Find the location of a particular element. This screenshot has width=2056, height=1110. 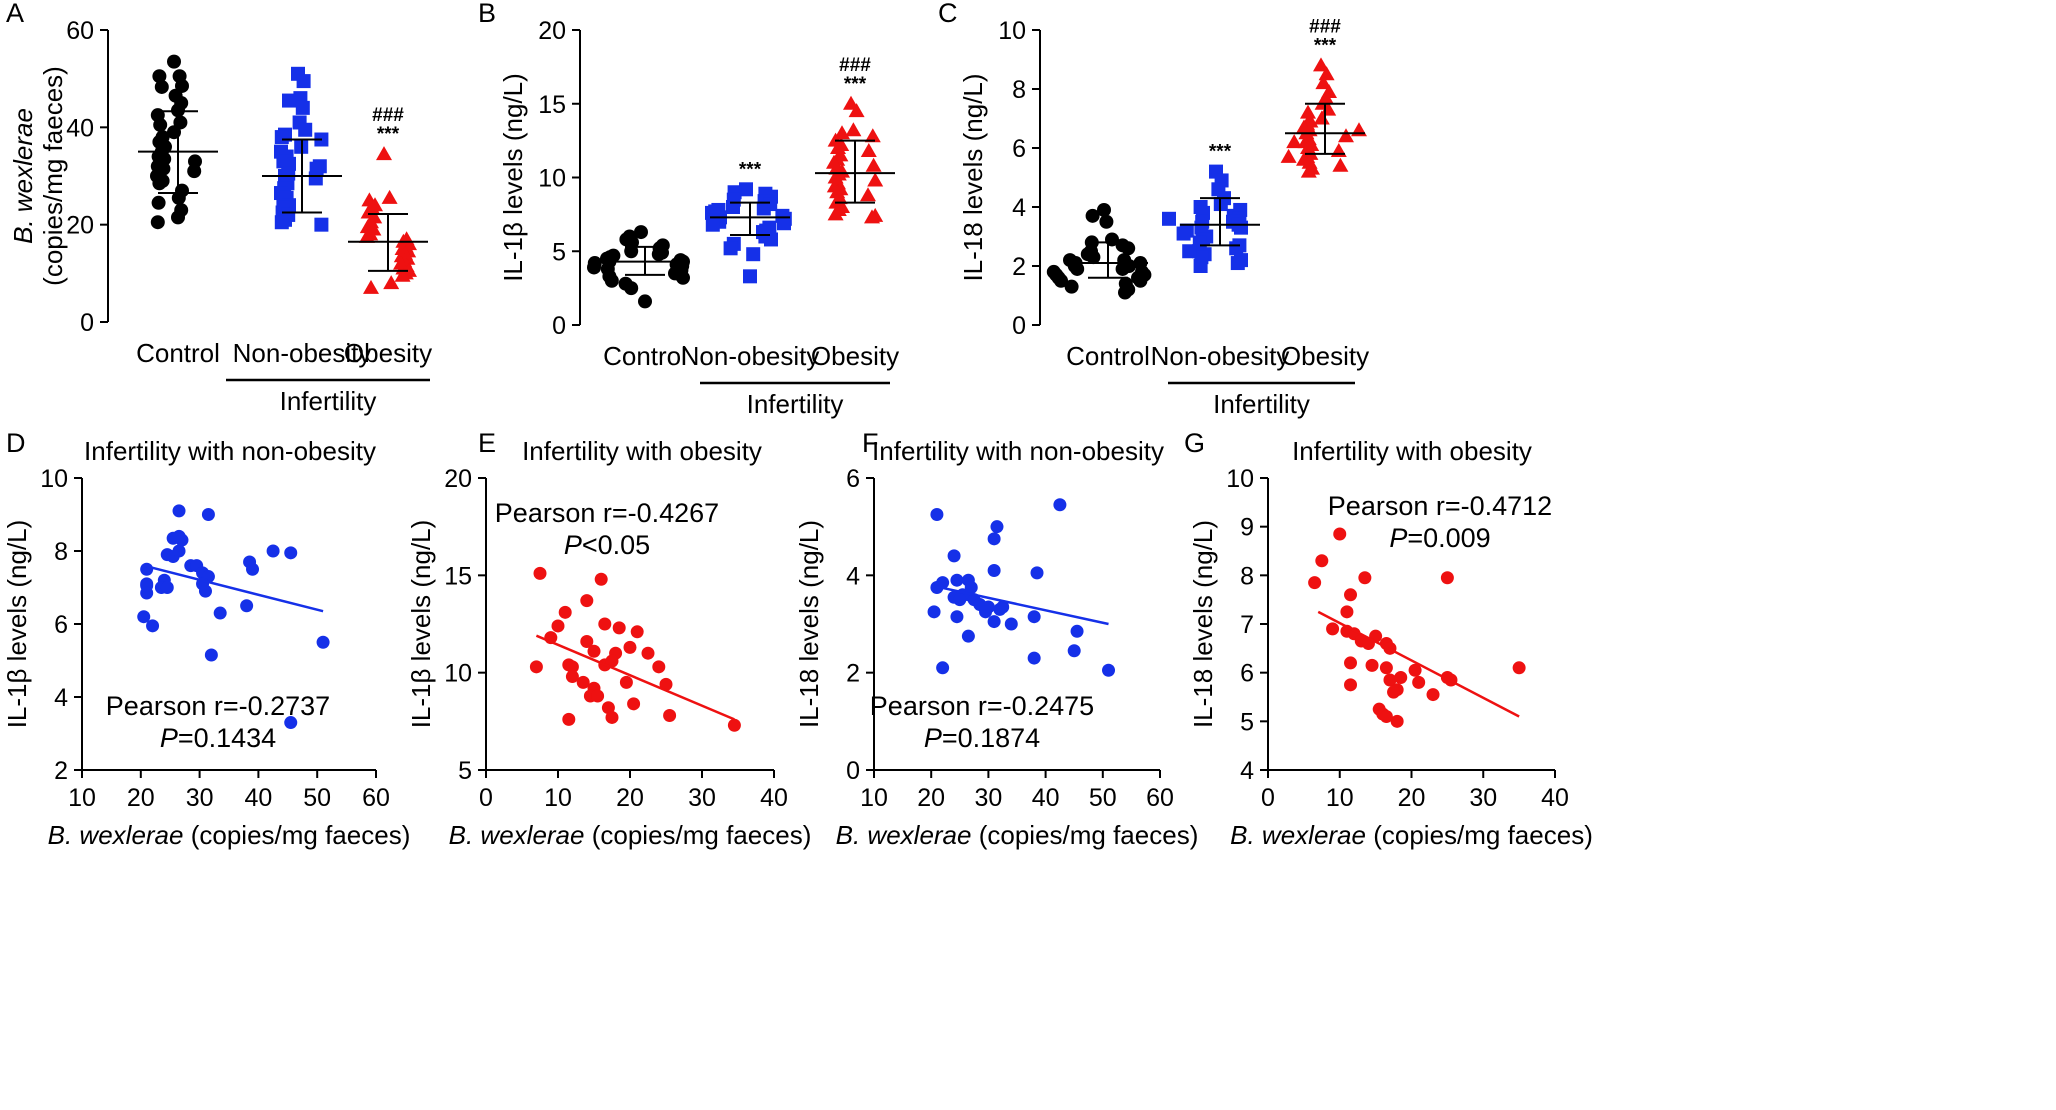

p-value-number: =0.1874 is located at coordinates (991, 738).